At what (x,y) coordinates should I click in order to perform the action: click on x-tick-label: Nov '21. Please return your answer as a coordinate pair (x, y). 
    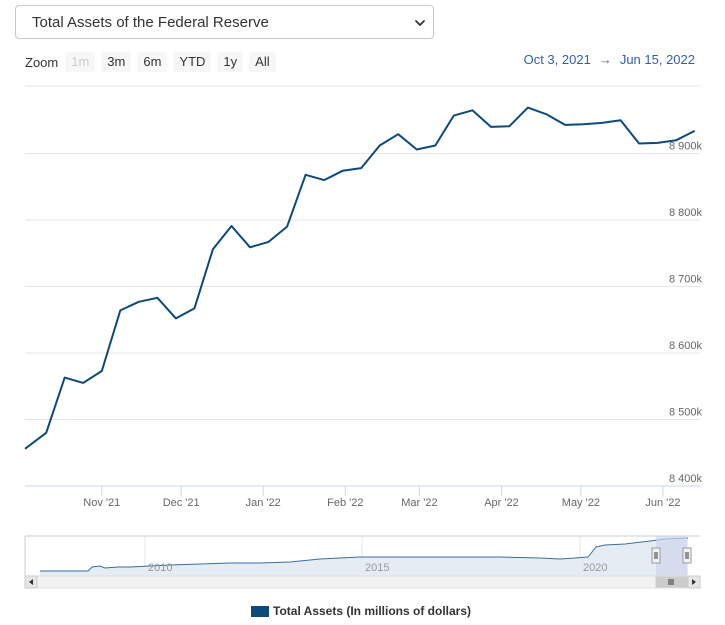
    Looking at the image, I should click on (101, 503).